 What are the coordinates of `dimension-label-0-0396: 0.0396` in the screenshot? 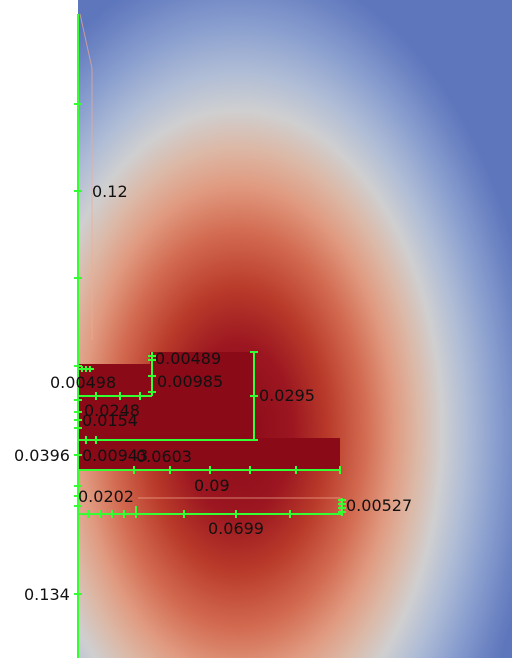 It's located at (42, 455).